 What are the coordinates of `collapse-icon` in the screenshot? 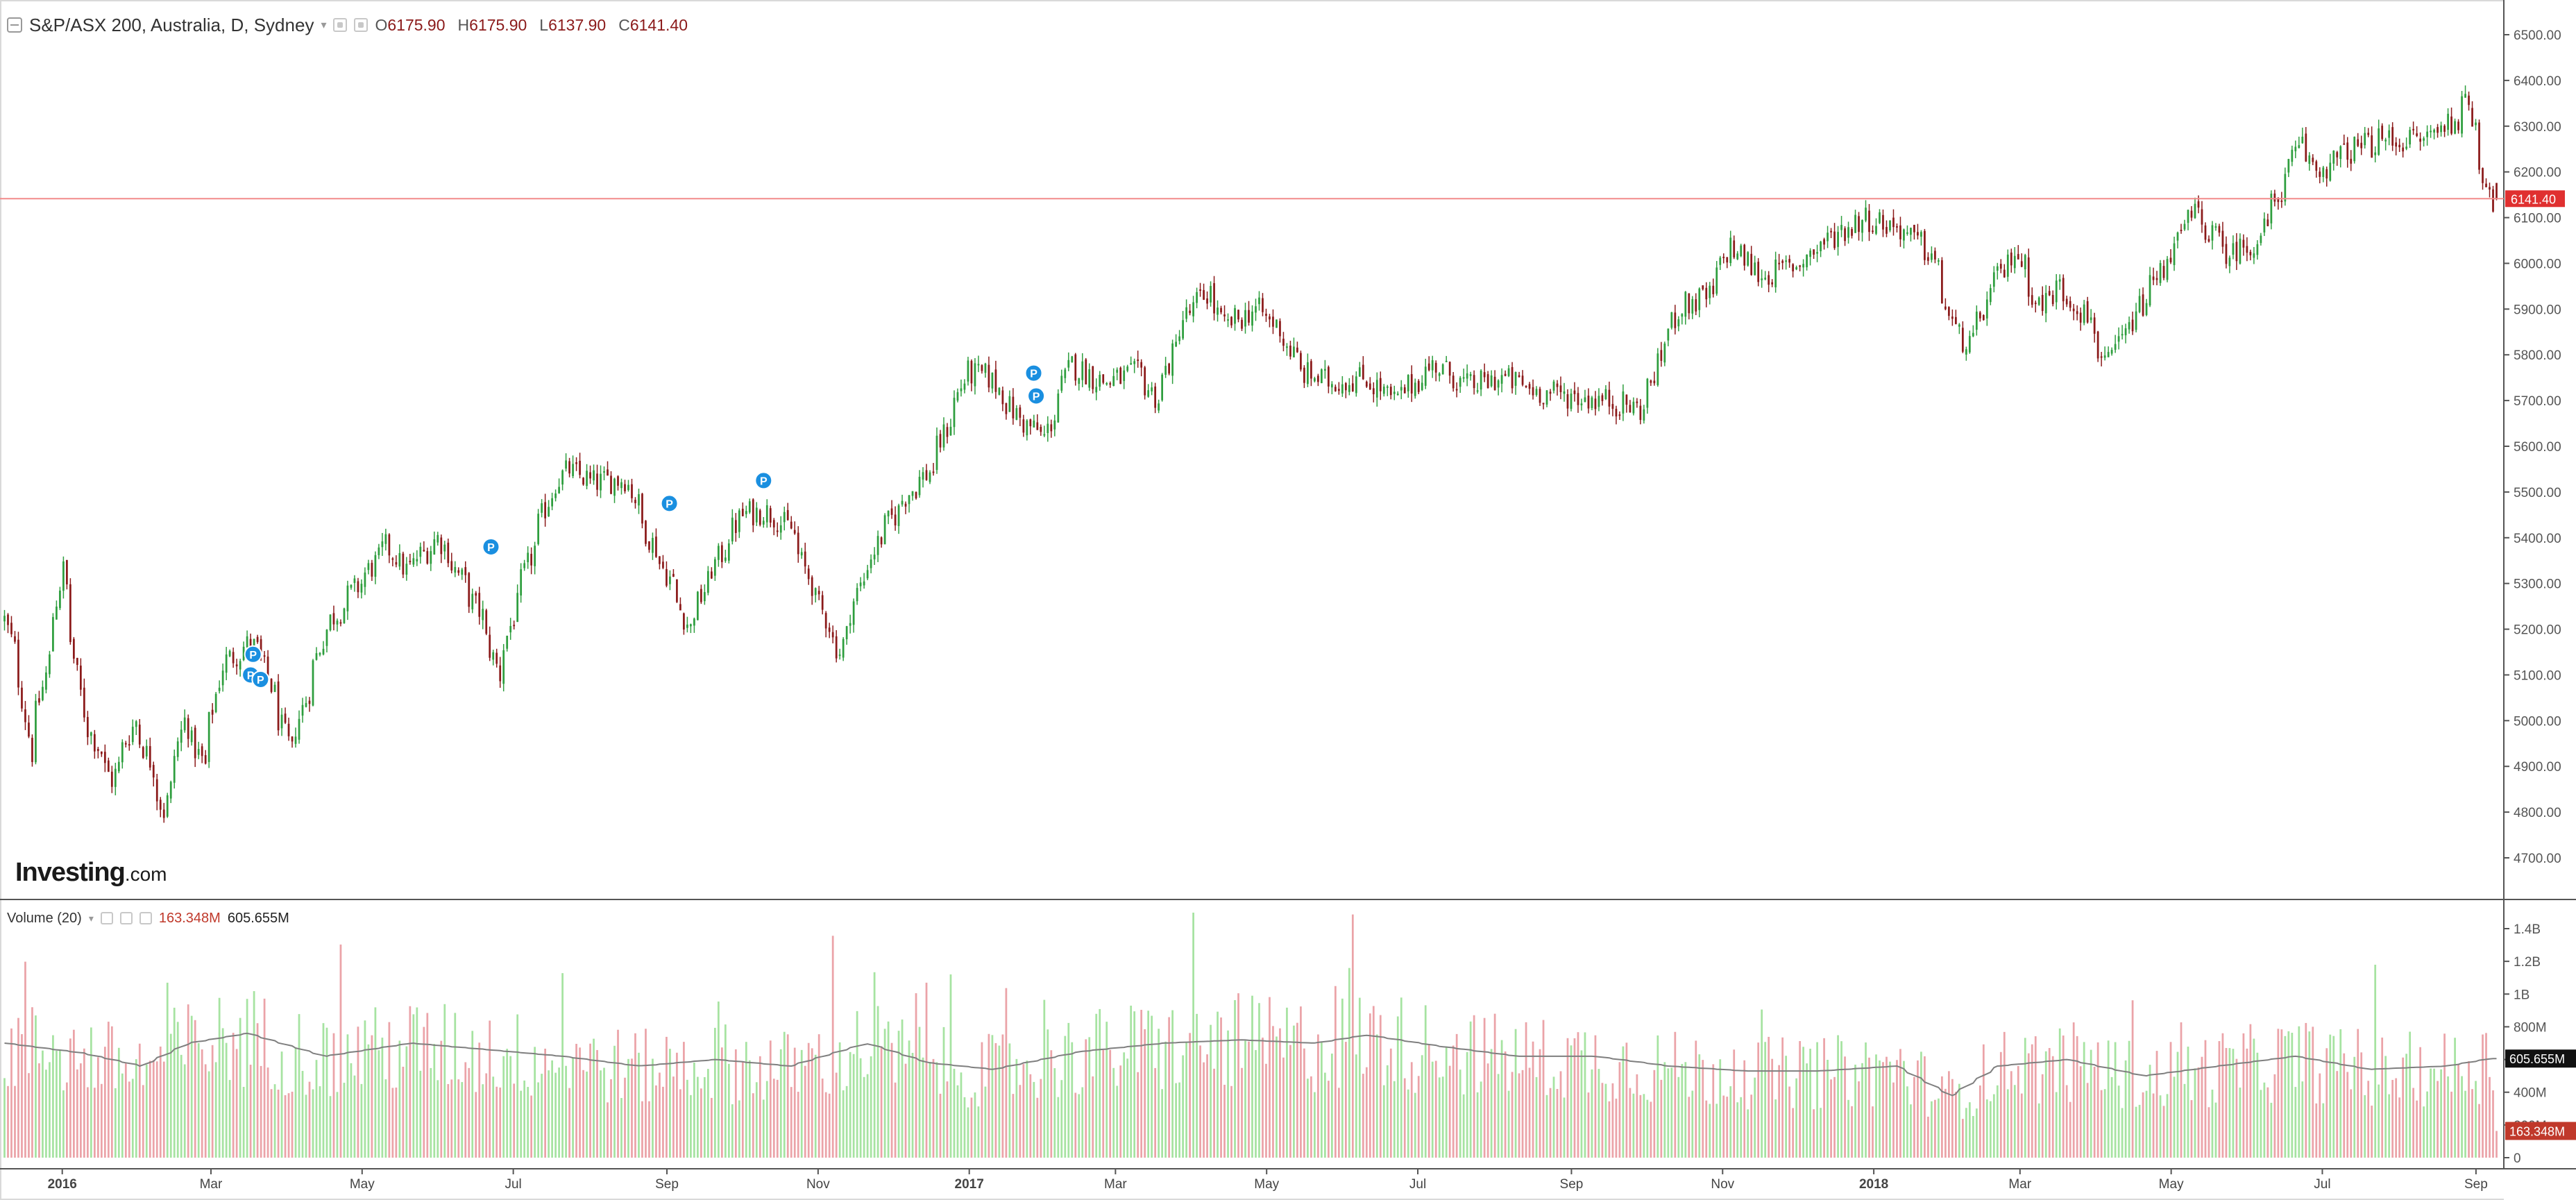 It's located at (14, 25).